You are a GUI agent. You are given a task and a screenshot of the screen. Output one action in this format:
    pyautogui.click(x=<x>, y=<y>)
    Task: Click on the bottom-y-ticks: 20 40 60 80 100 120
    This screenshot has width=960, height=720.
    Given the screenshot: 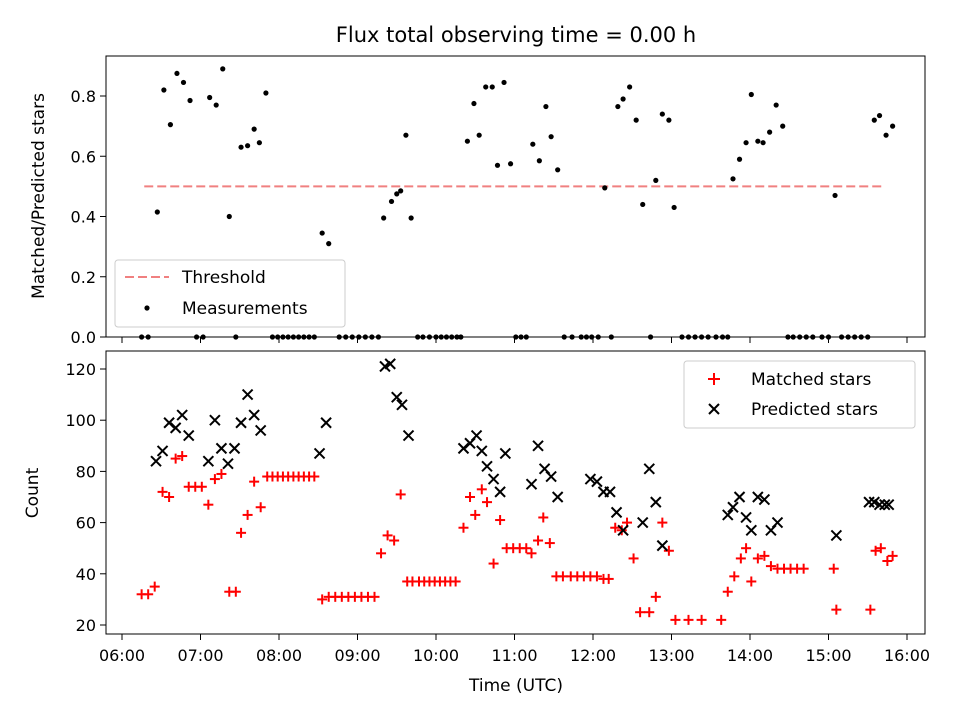 What is the action you would take?
    pyautogui.click(x=85, y=497)
    